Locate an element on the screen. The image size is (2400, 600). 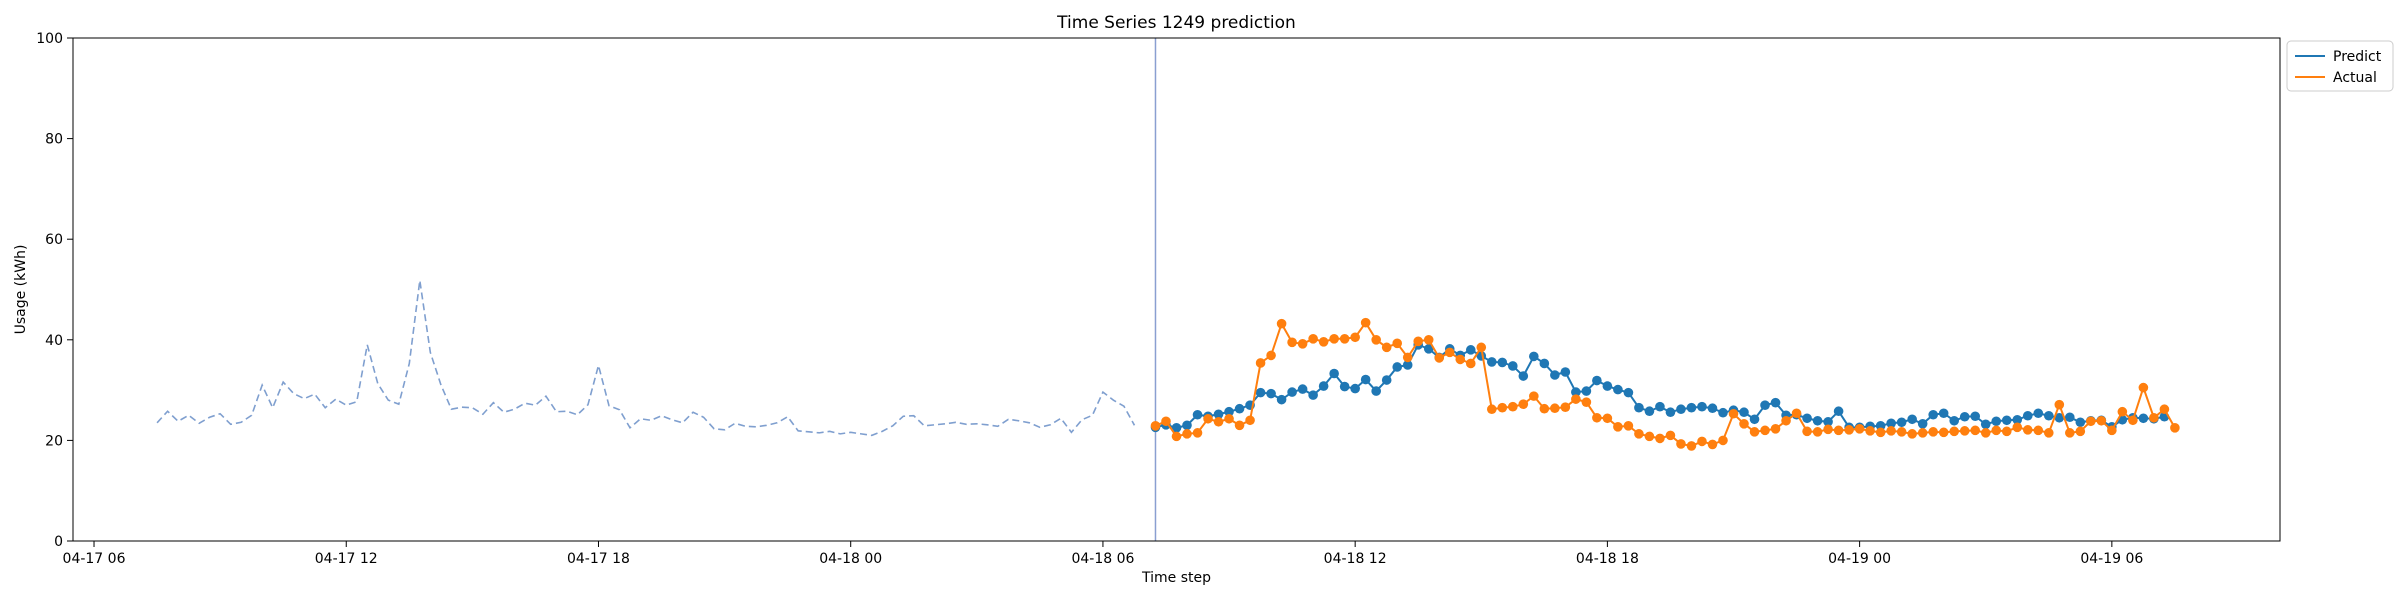
legend-label: Predict is located at coordinates (2357, 57).